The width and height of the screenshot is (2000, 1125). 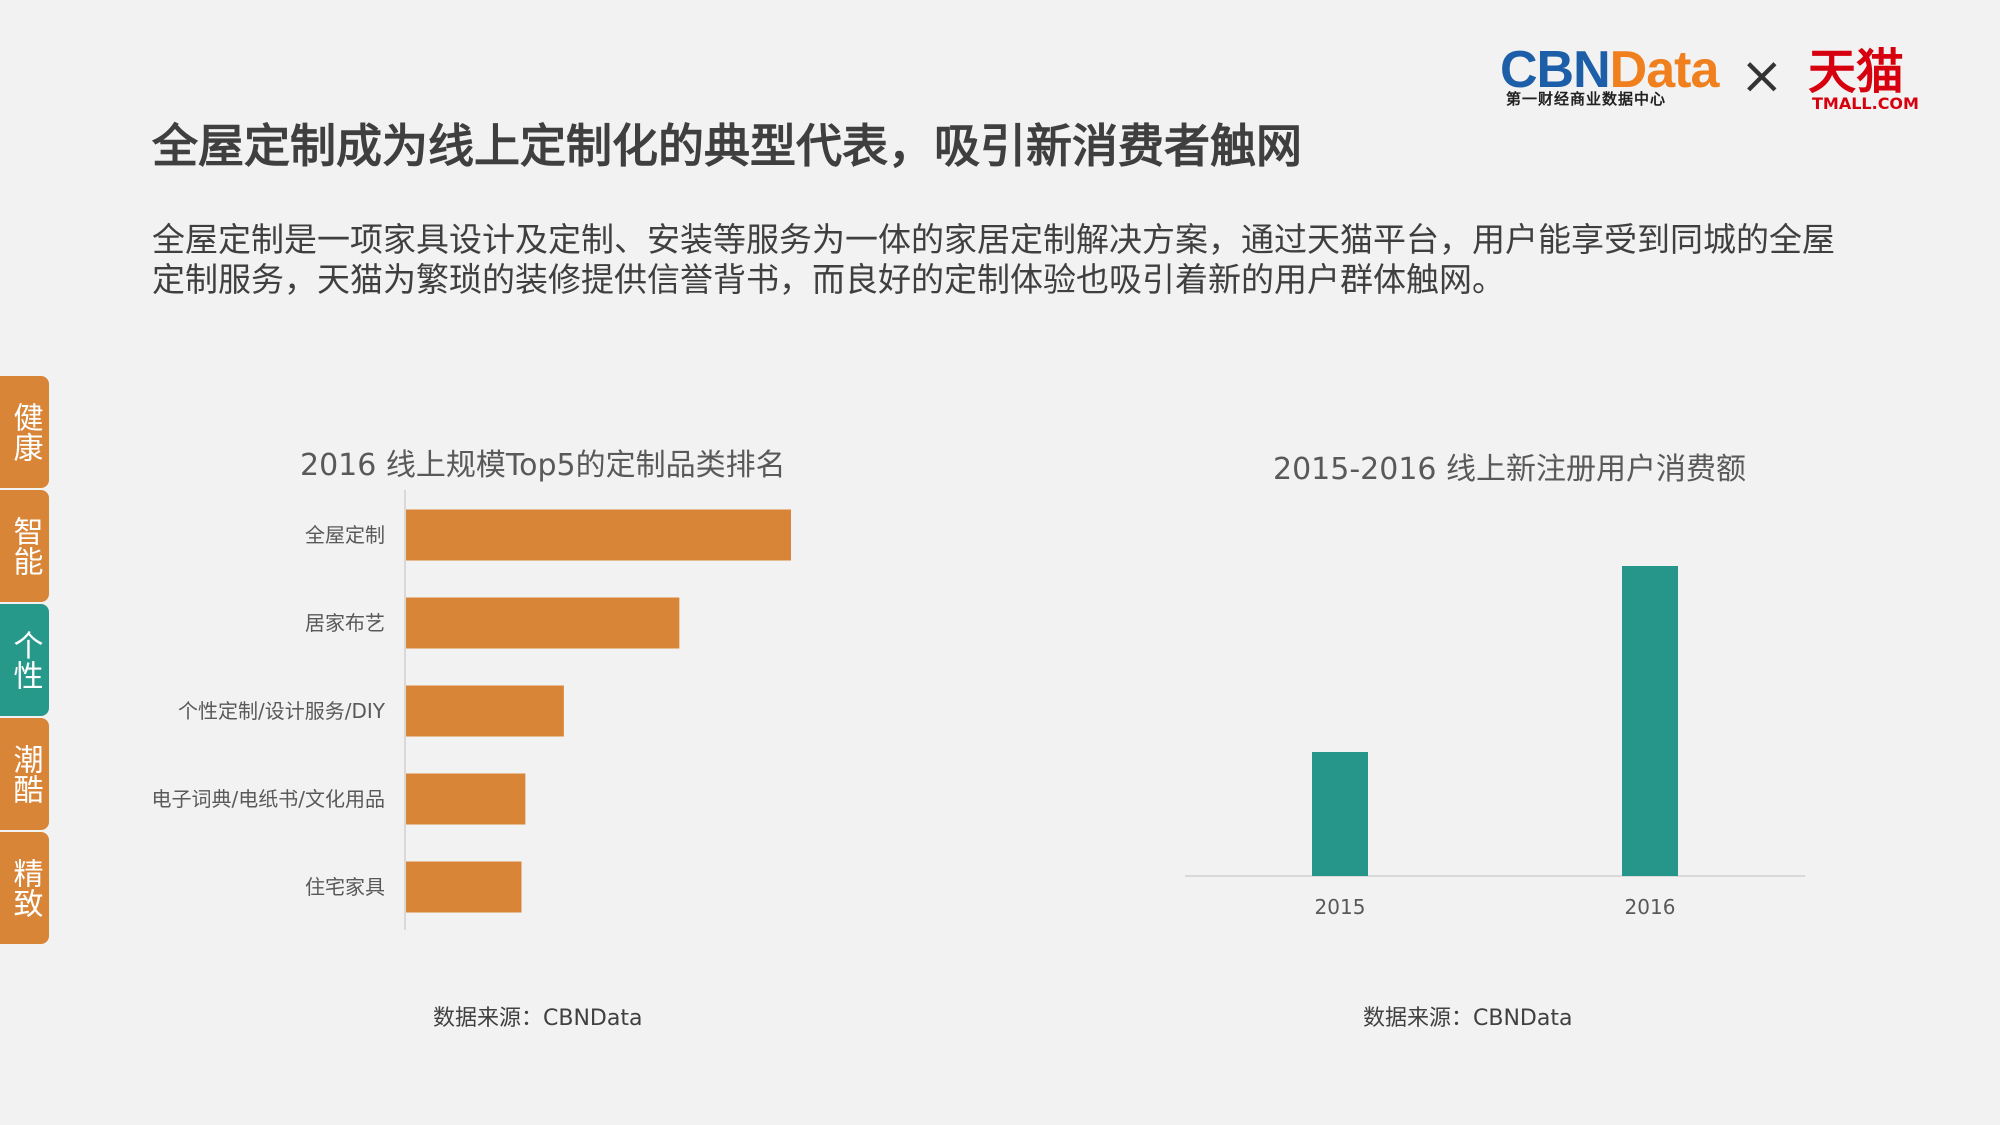 What do you see at coordinates (268, 799) in the screenshot?
I see `category-label-3: 电子词典/电纸书/文化用品` at bounding box center [268, 799].